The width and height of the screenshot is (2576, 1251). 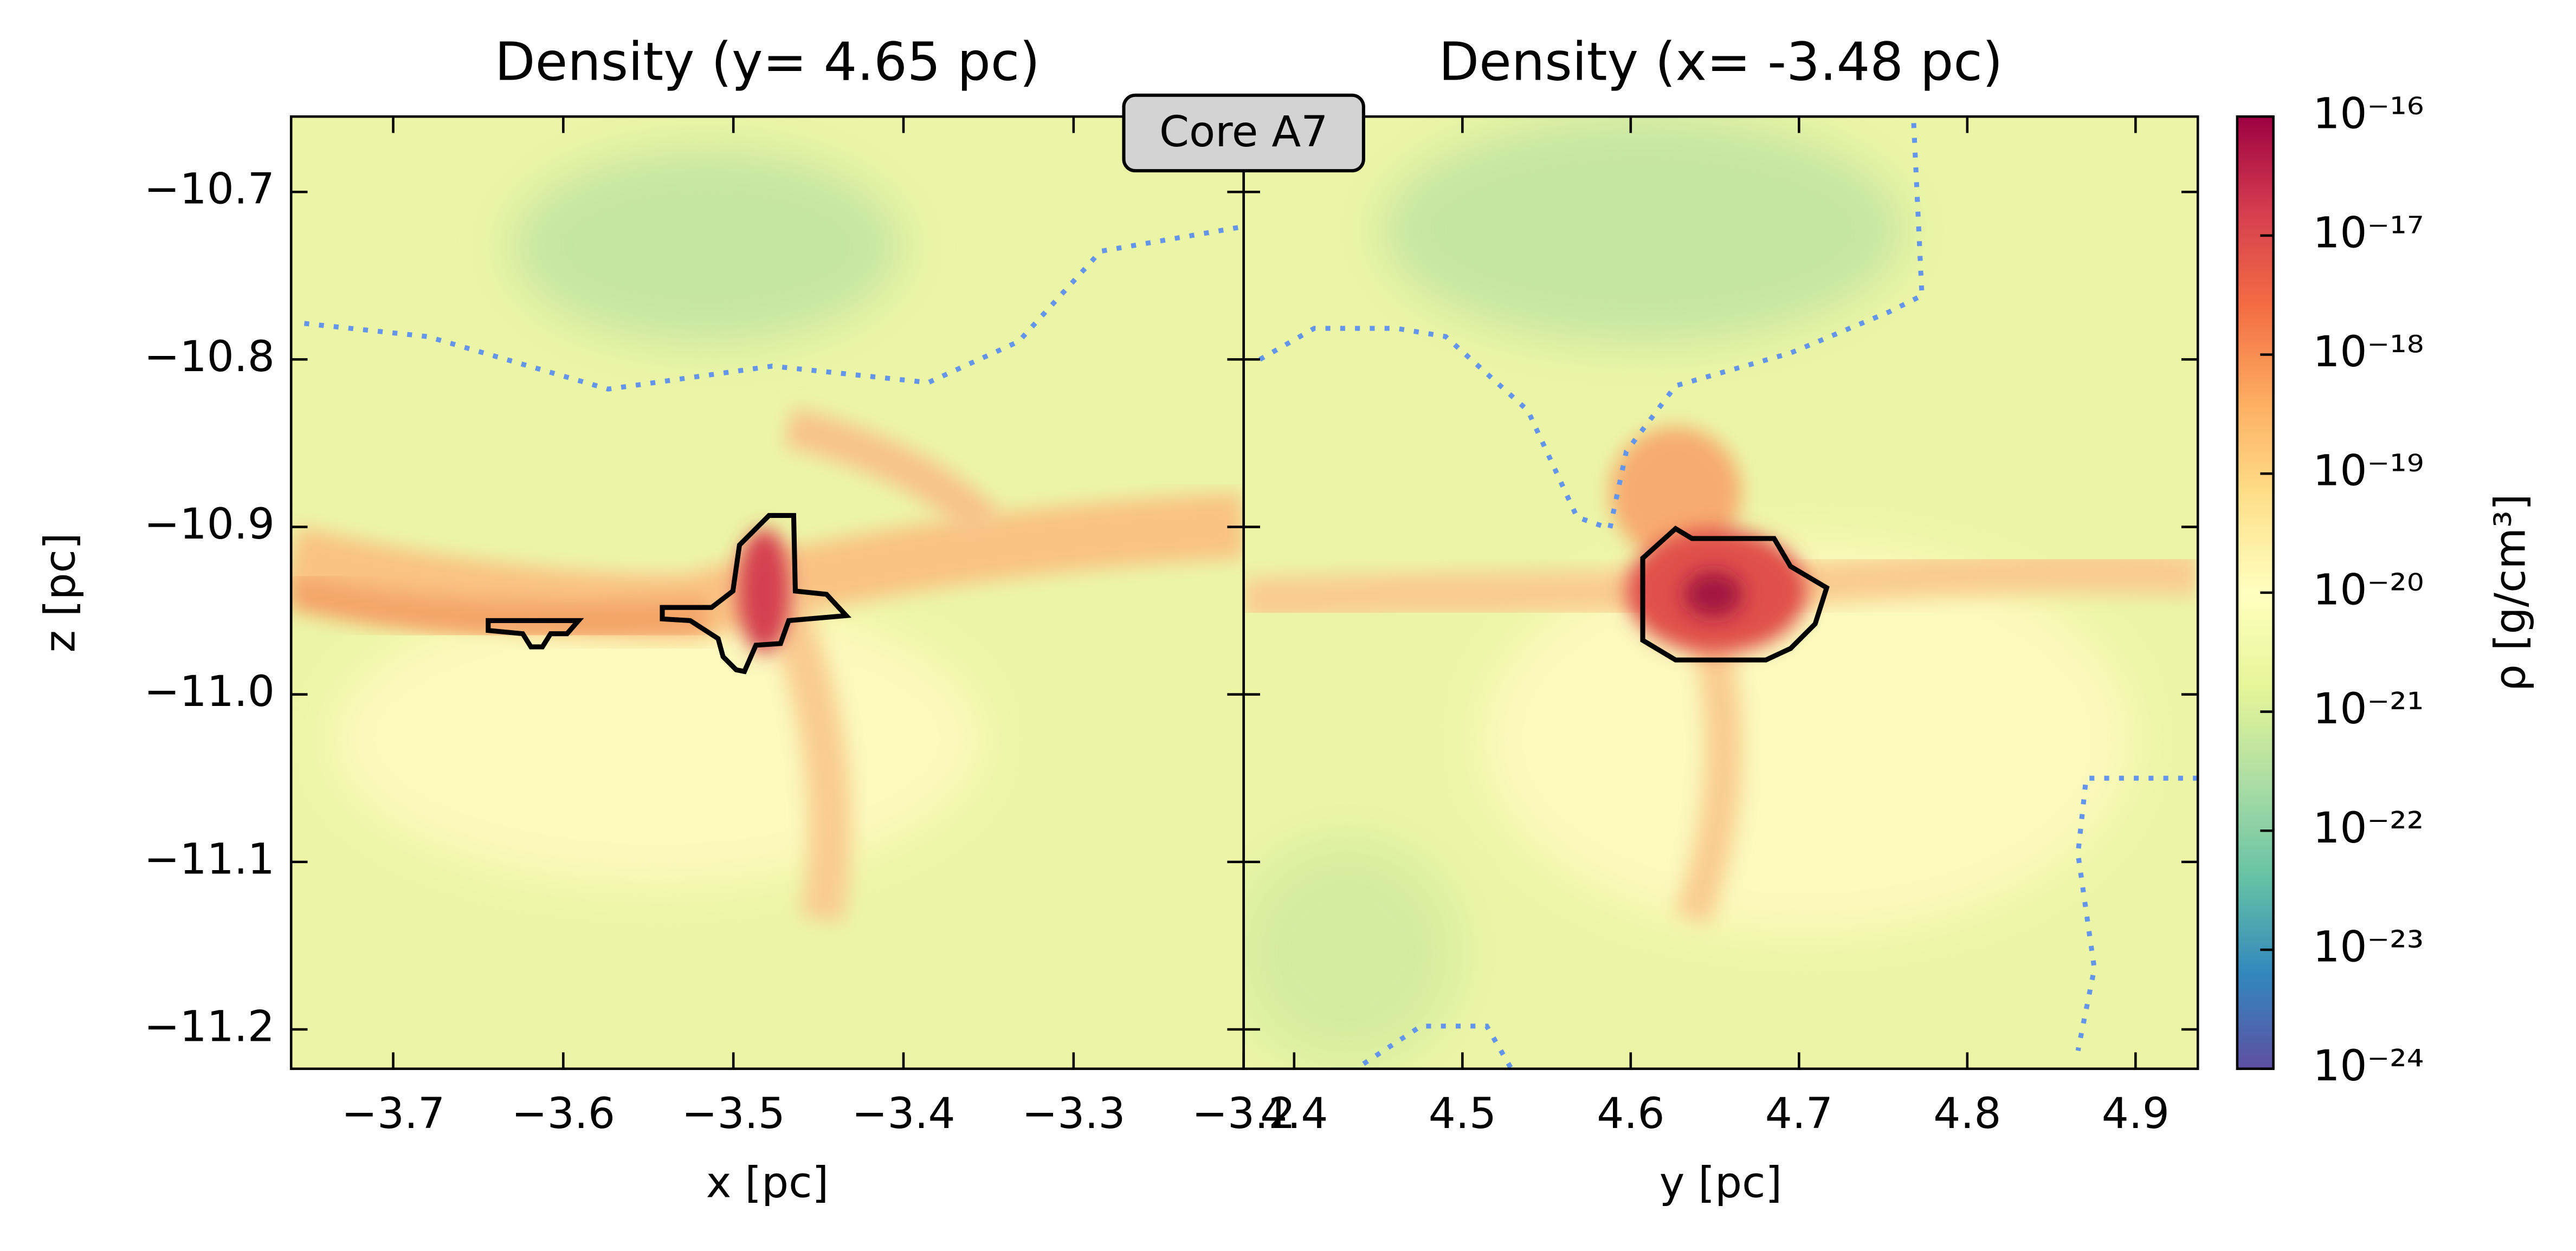 I want to click on x-tick-label: −3.6, so click(x=563, y=1113).